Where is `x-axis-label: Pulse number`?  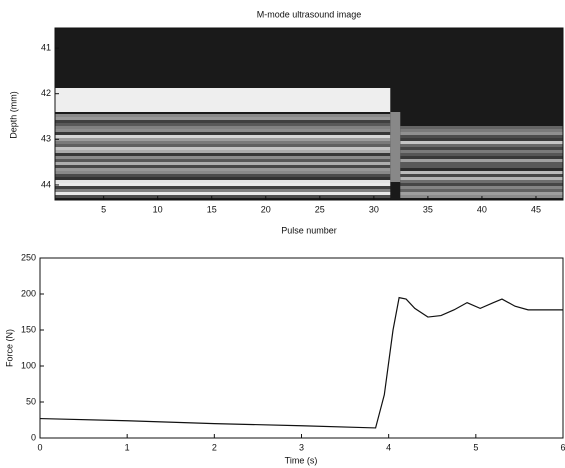
x-axis-label: Pulse number is located at coordinates (309, 230).